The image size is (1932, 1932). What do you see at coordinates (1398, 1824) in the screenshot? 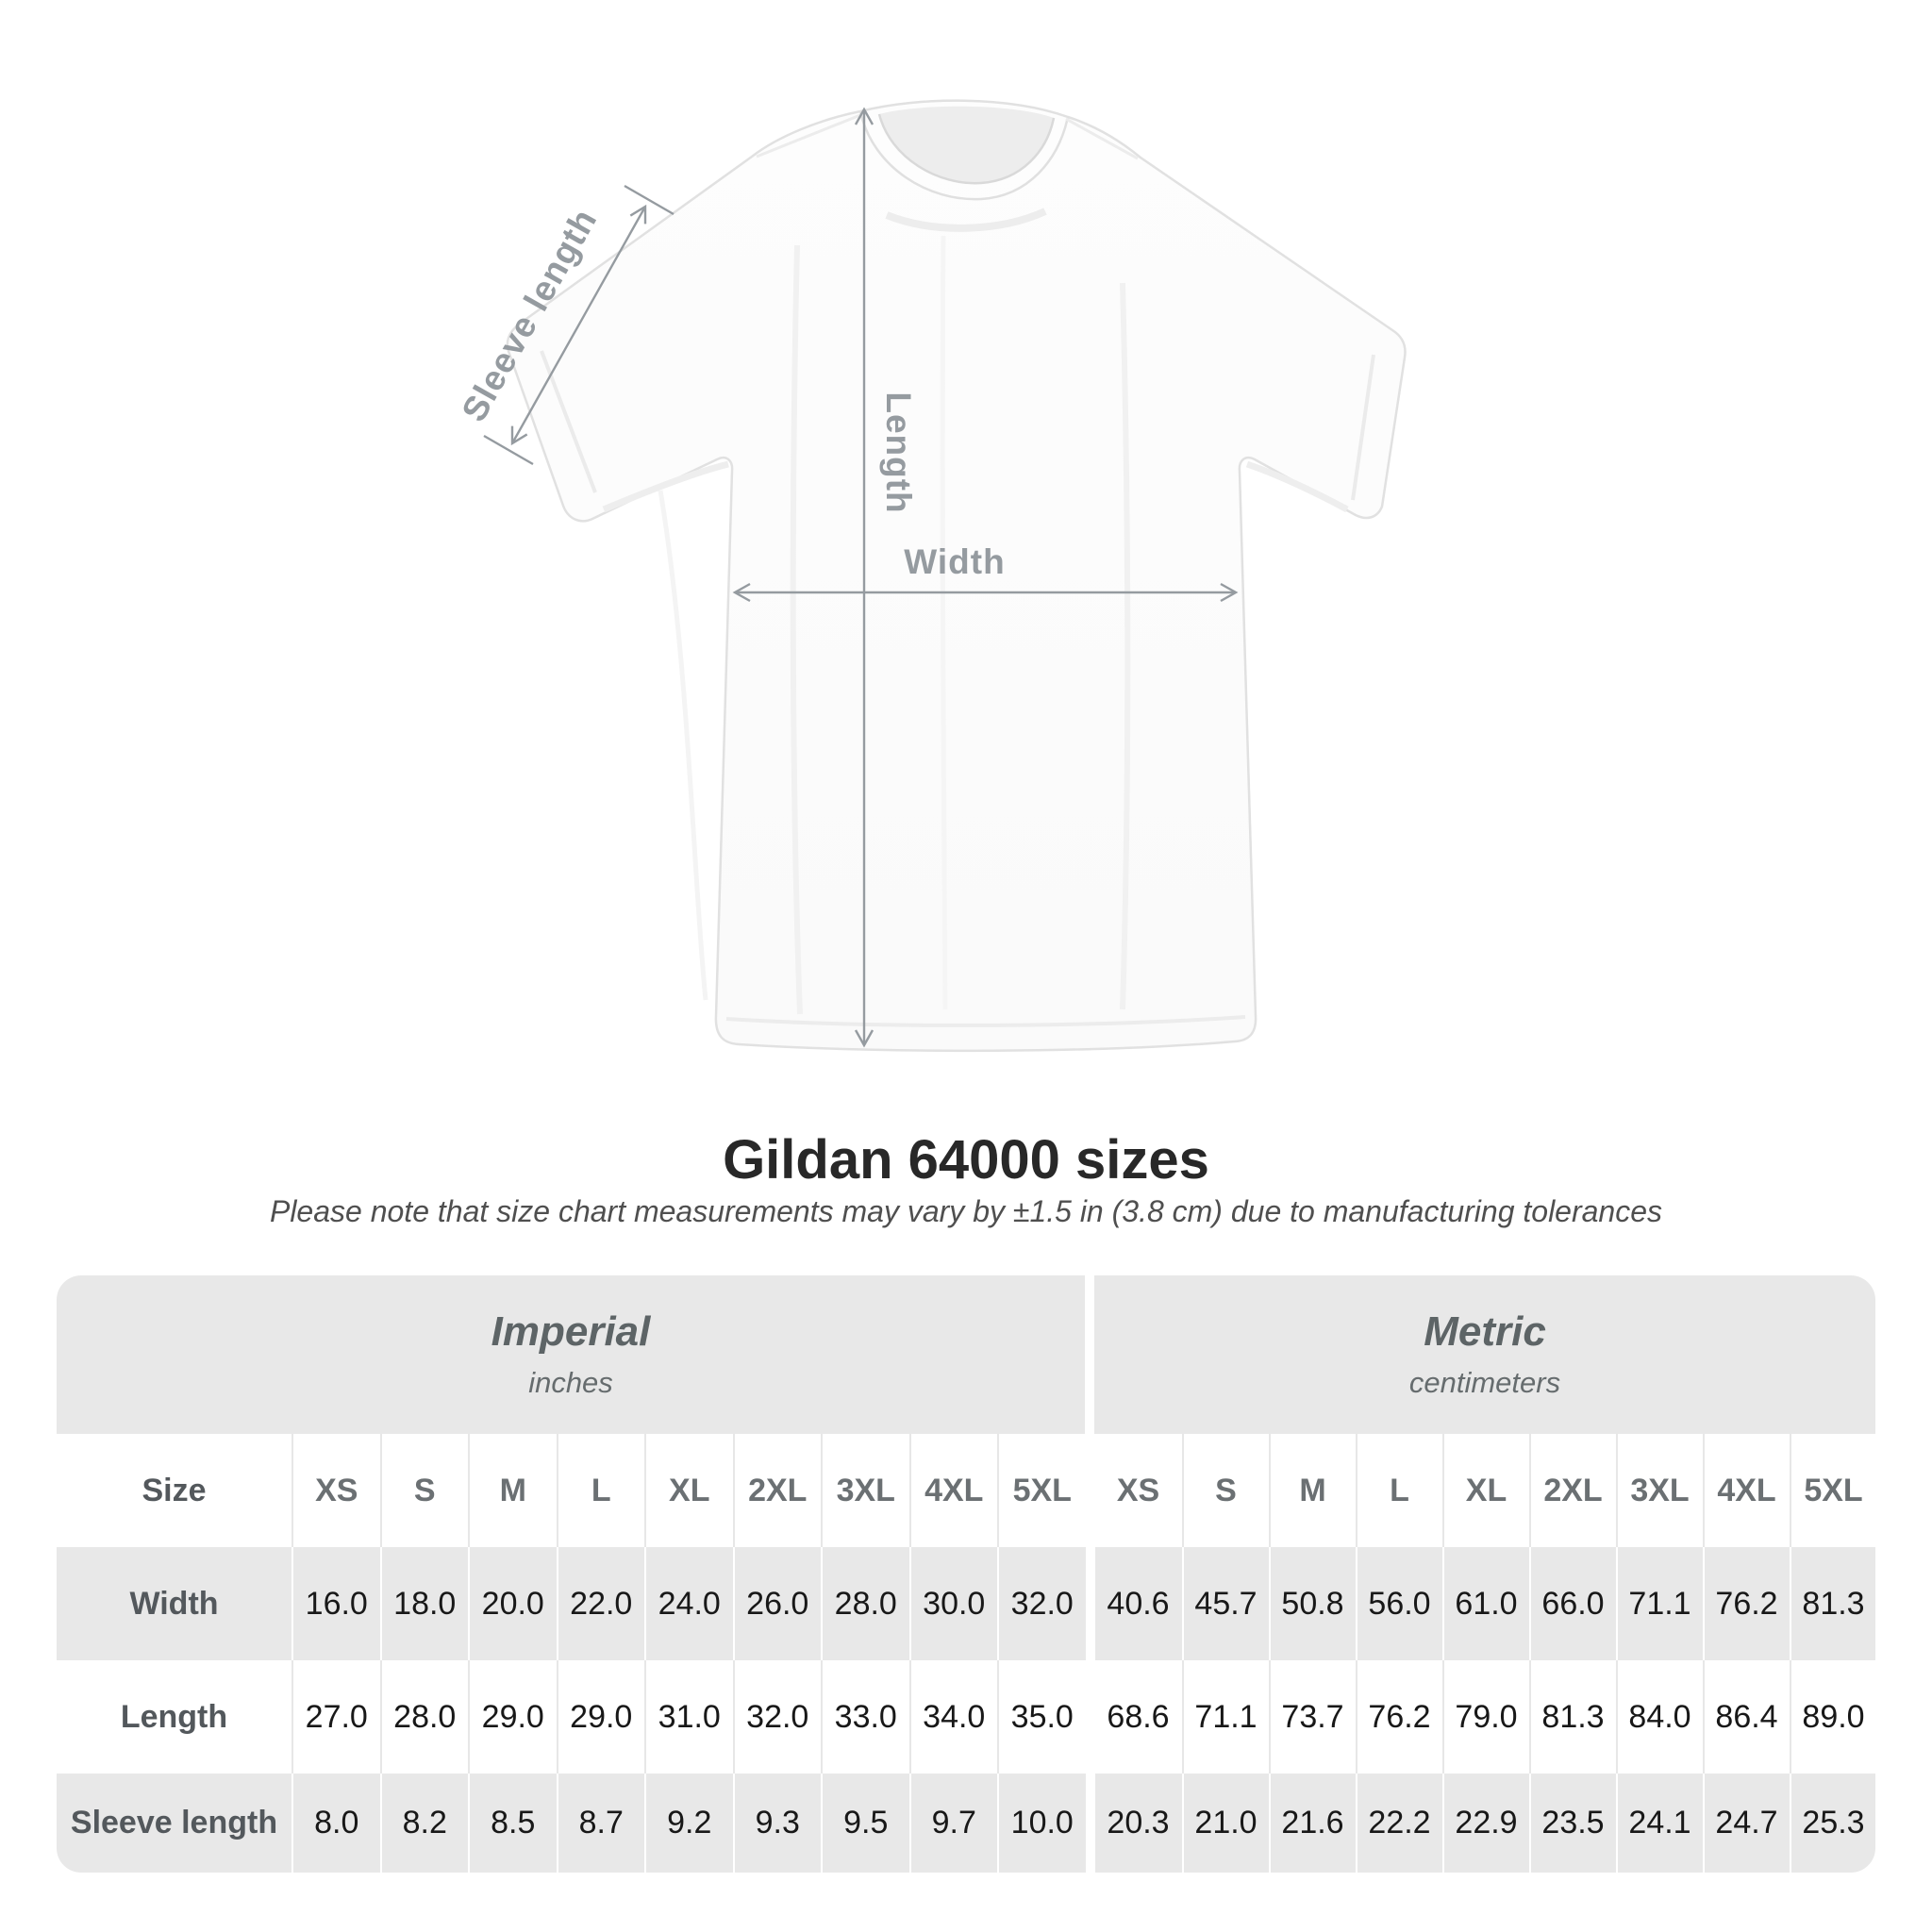
I see `value-cell: 22.2` at bounding box center [1398, 1824].